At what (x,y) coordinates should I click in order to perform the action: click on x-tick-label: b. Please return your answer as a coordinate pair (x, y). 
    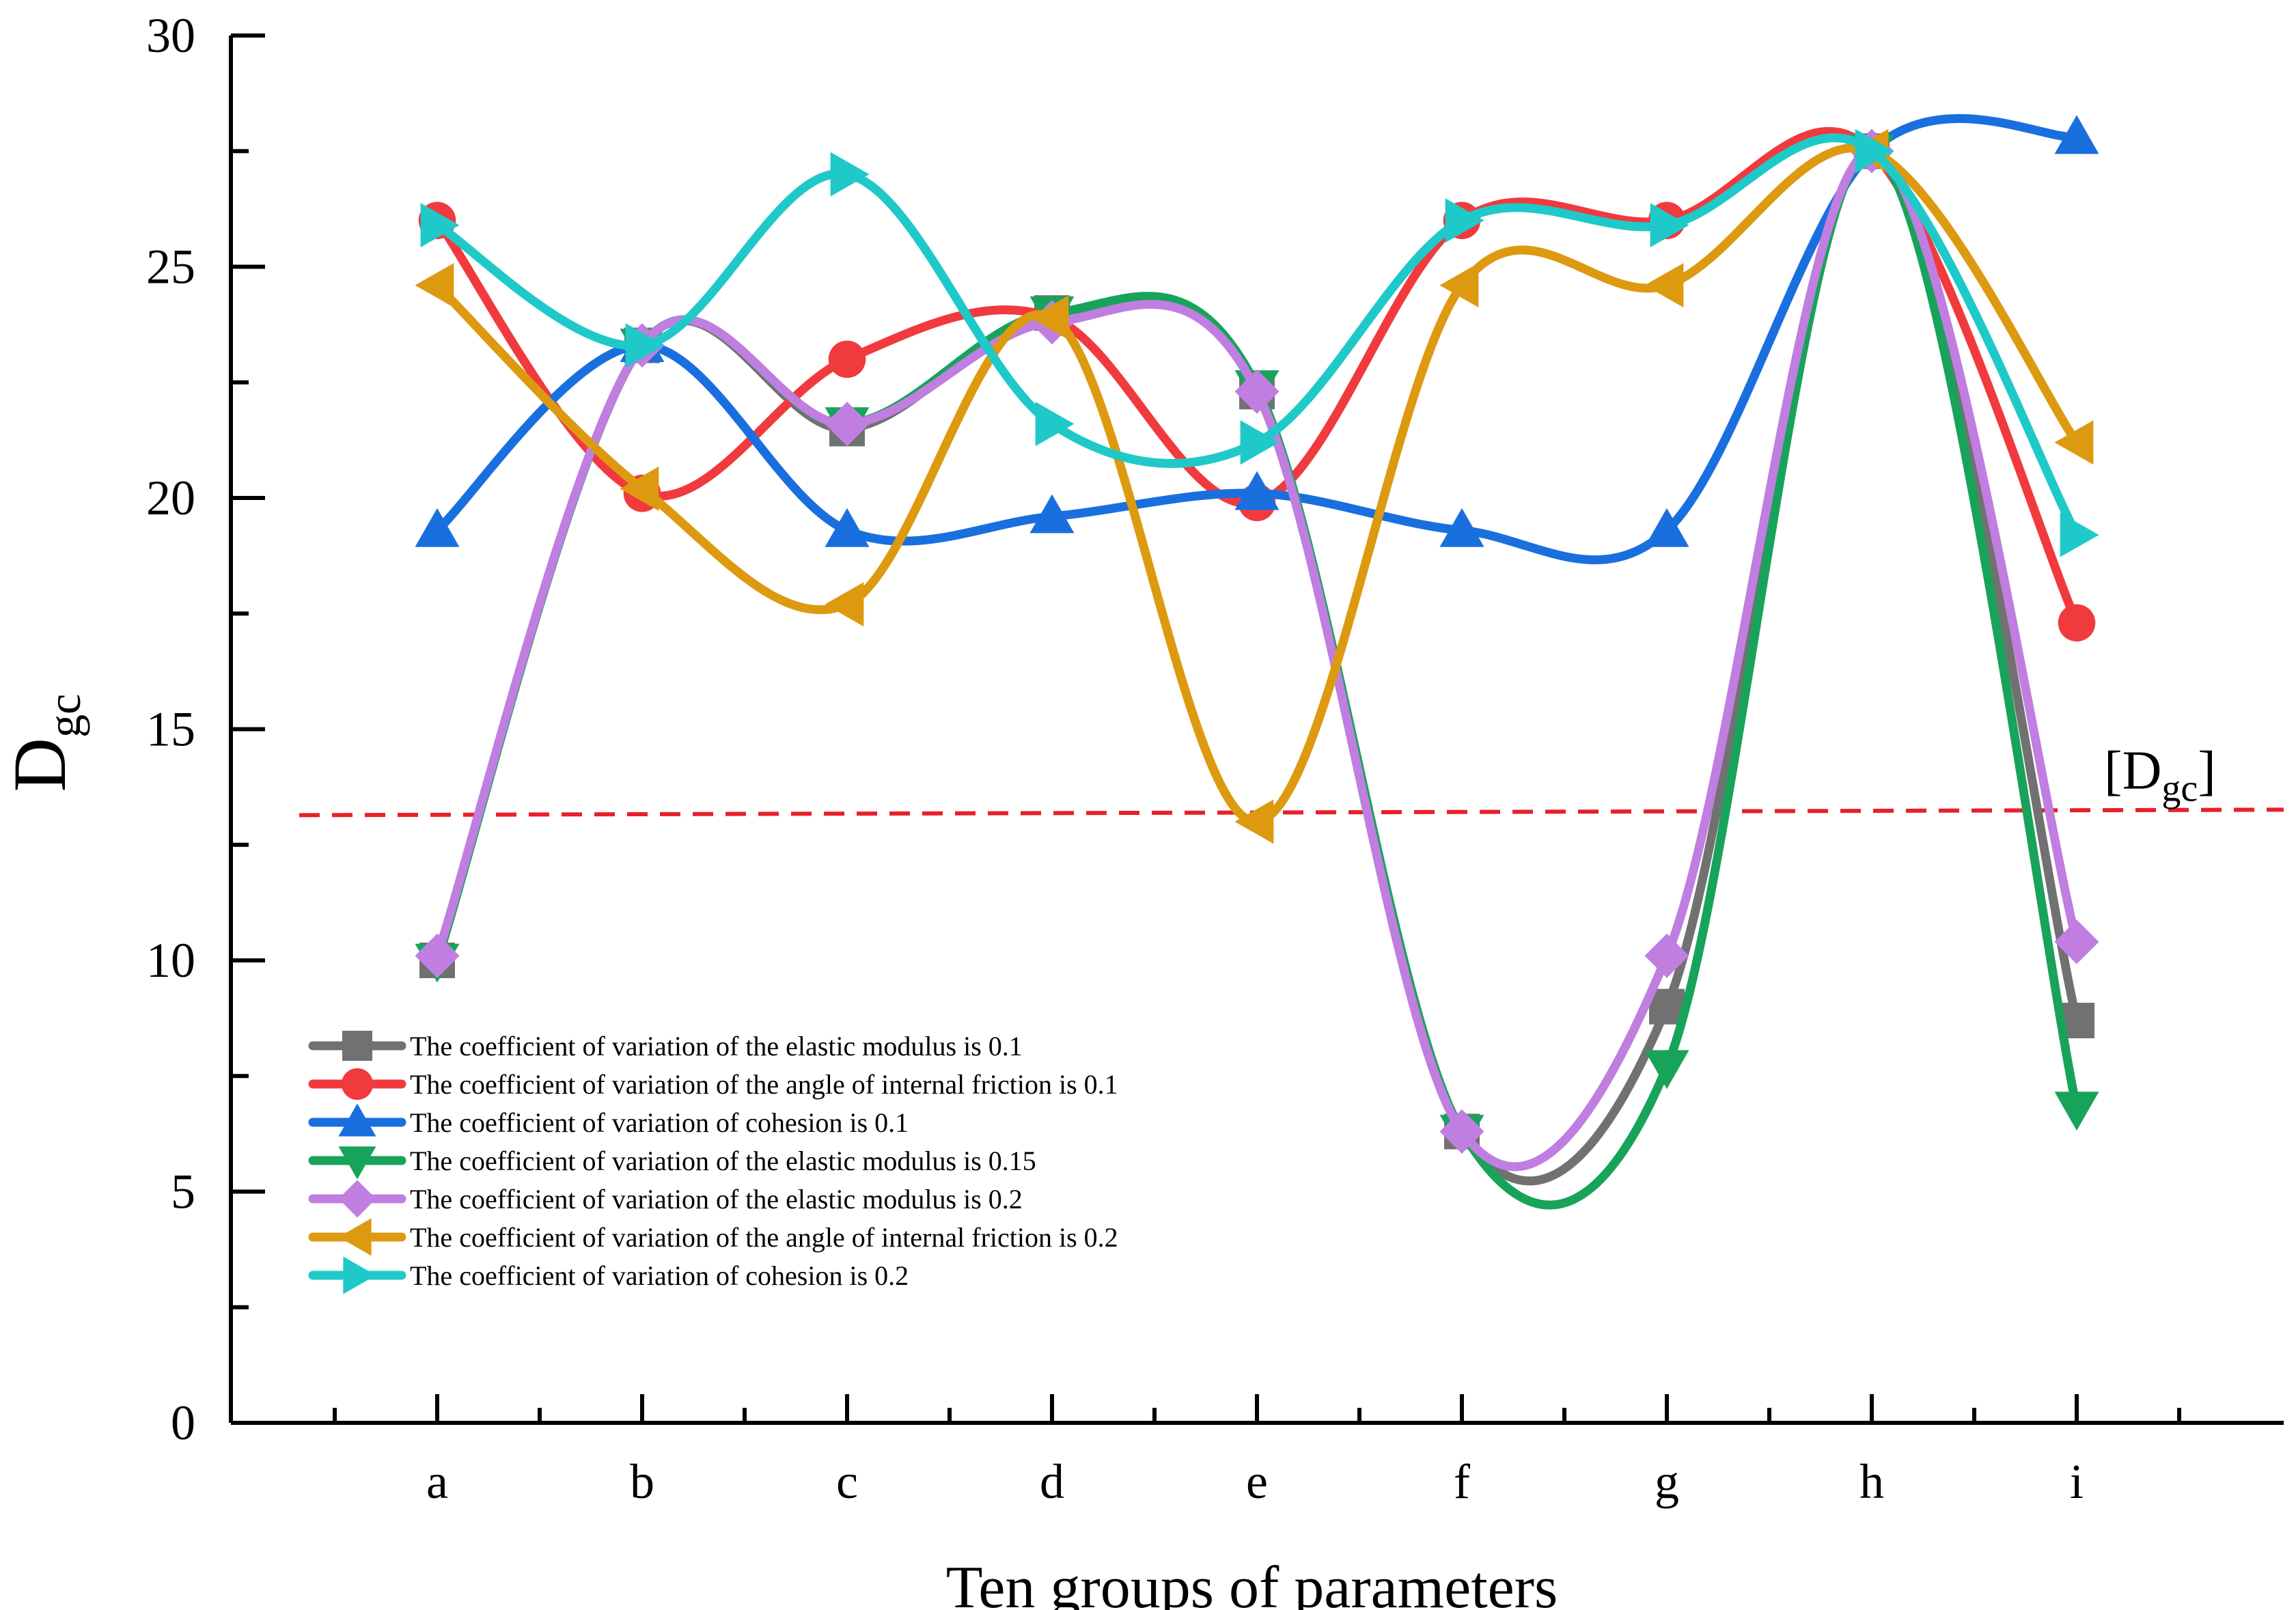
    Looking at the image, I should click on (642, 1481).